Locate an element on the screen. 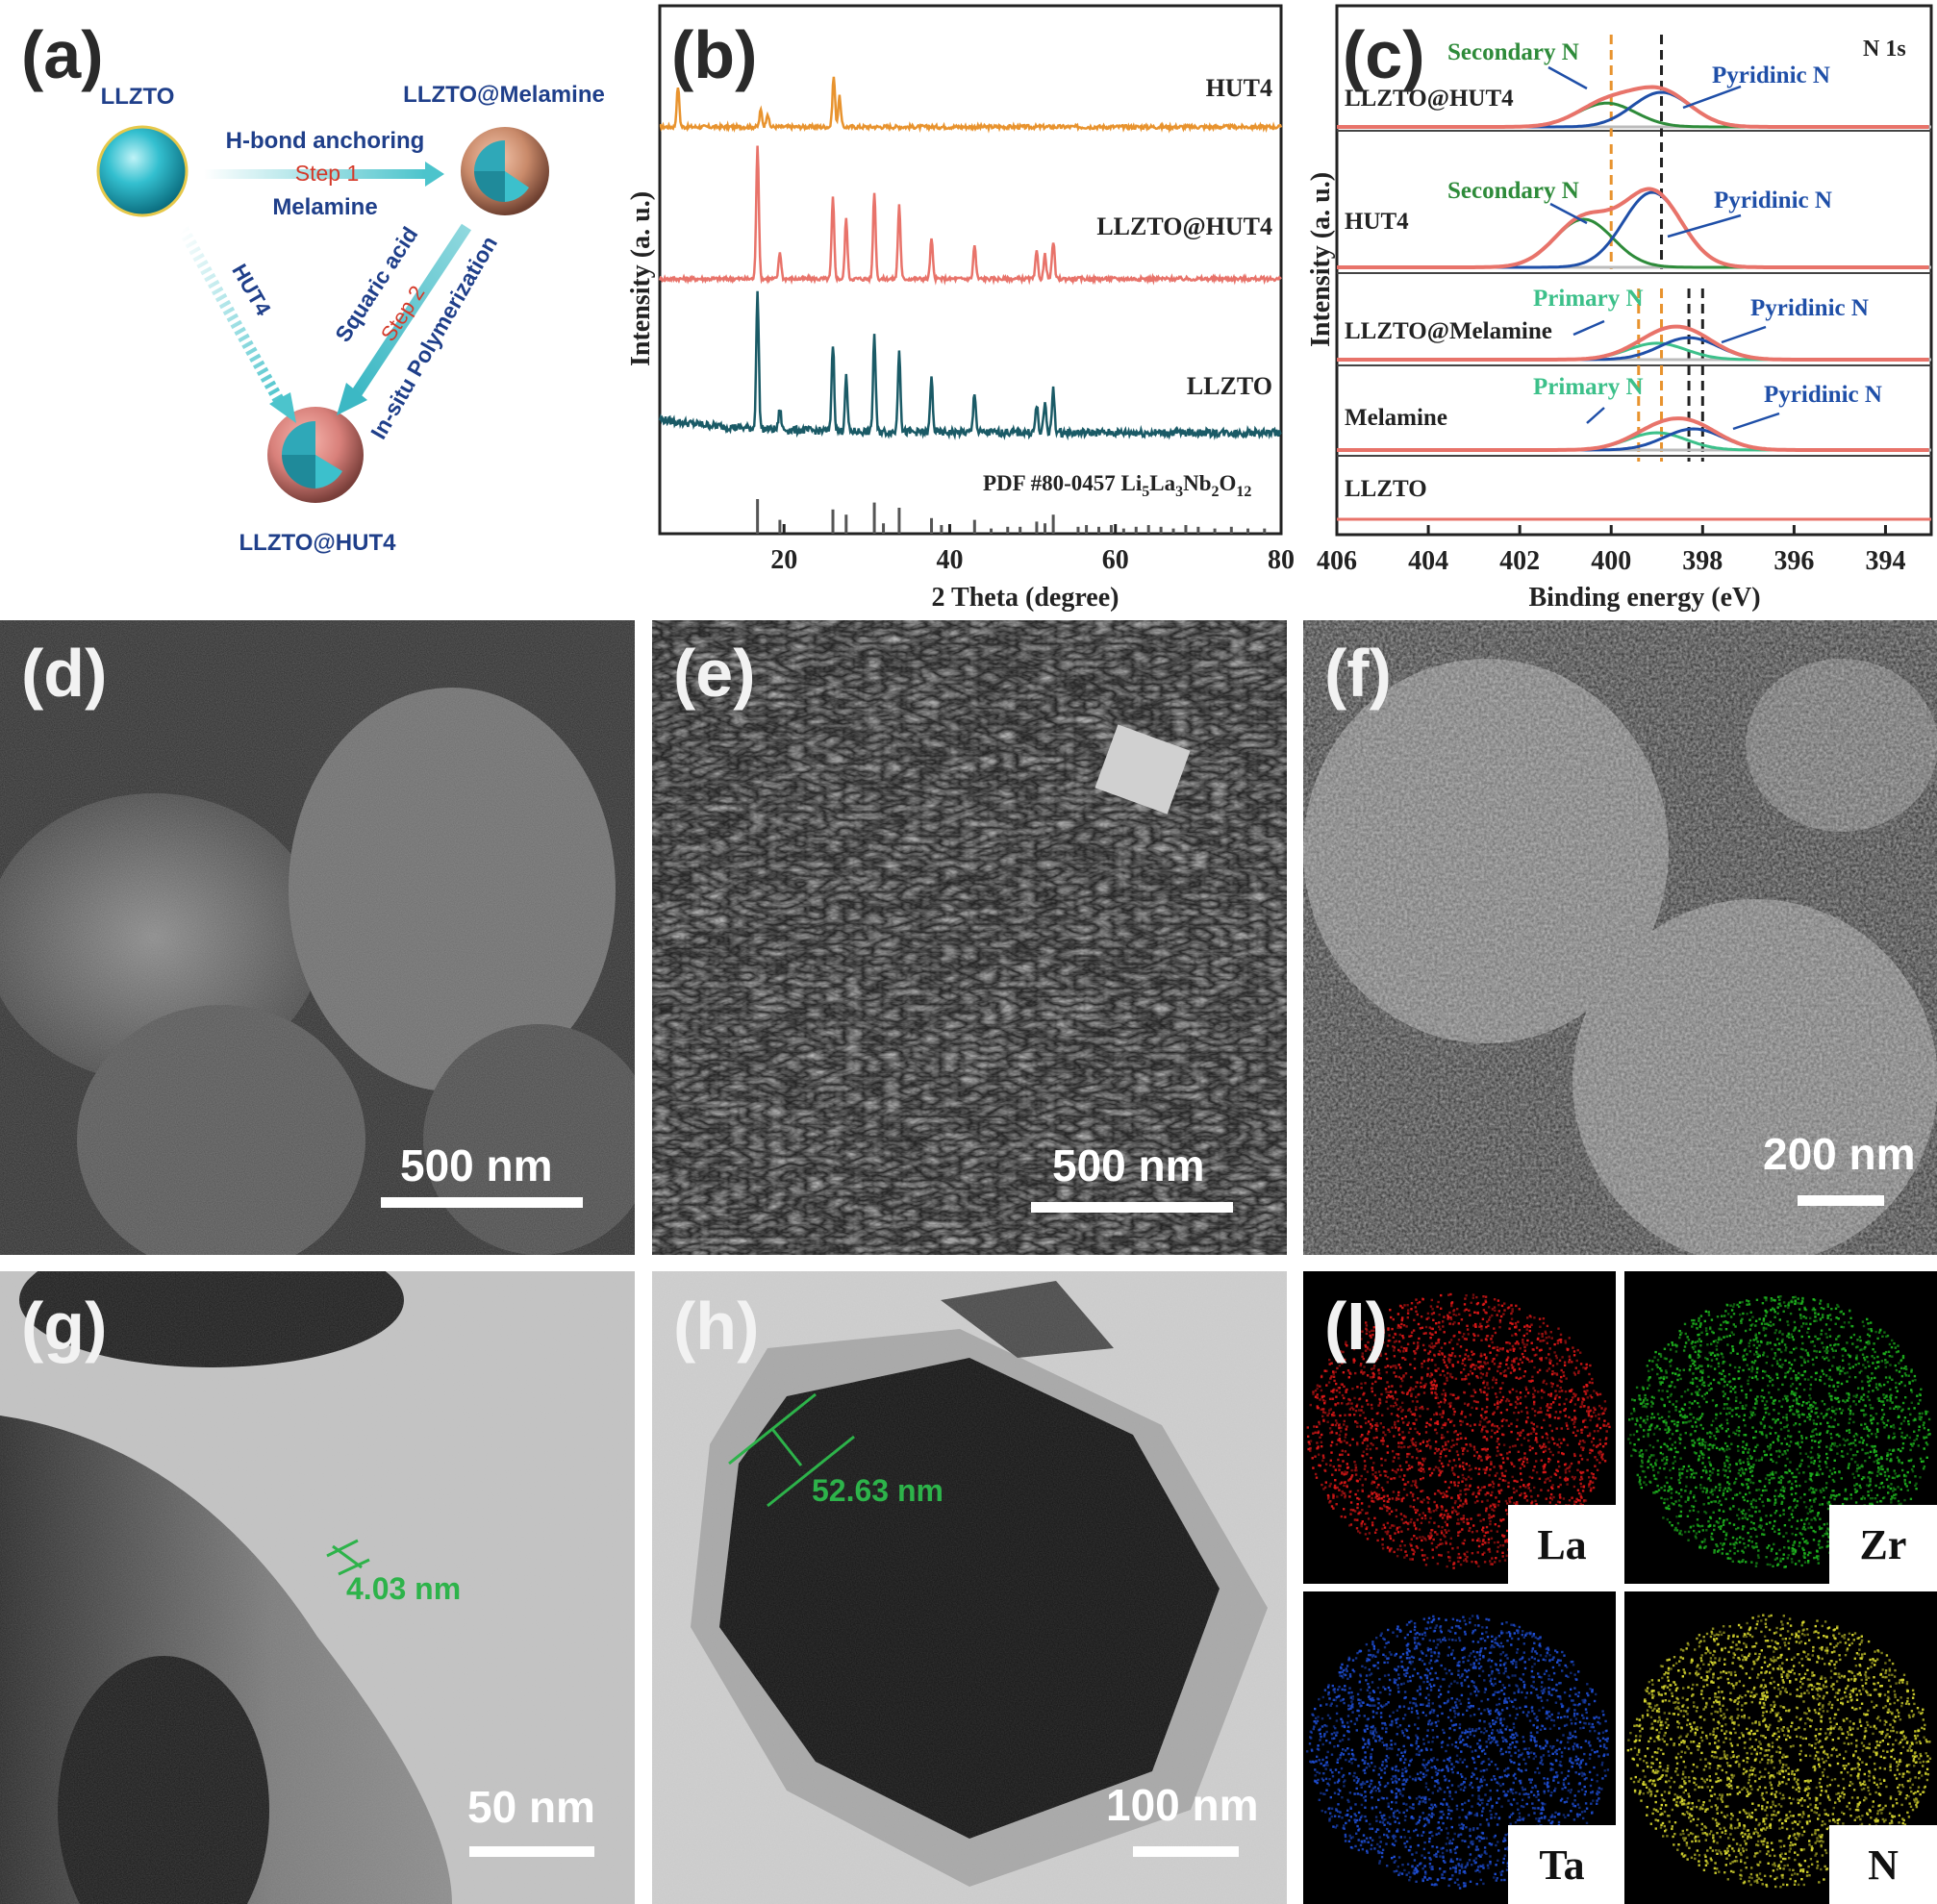 Image resolution: width=1937 pixels, height=1904 pixels. panel-label-f: (f) is located at coordinates (1358, 673).